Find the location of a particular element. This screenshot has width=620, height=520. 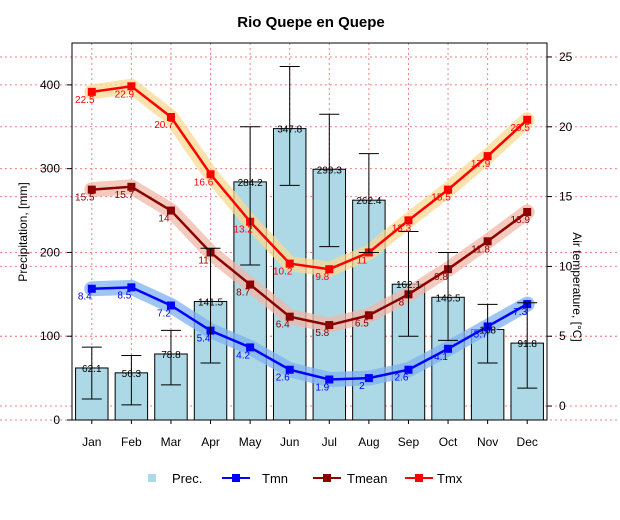

temp-value-label: 14 is located at coordinates (164, 219).